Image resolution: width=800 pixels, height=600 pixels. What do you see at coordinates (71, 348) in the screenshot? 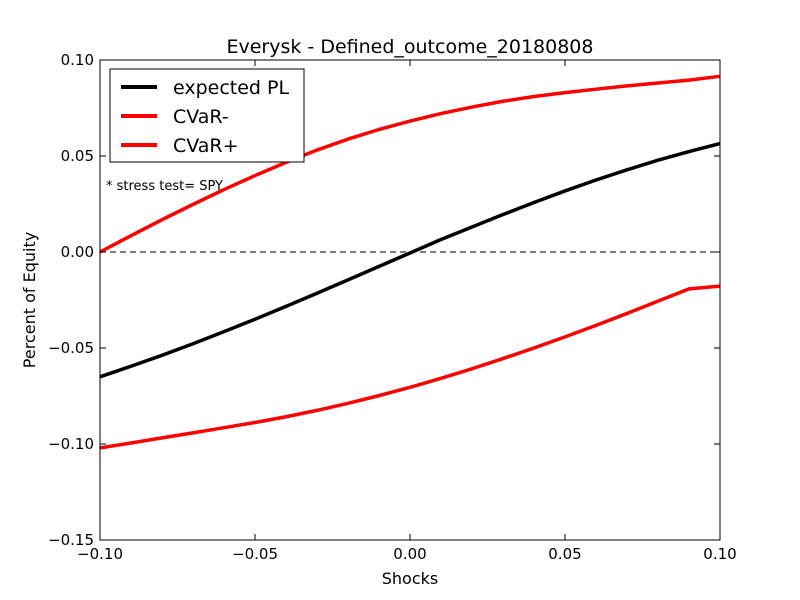
I see `y-tick-label: −0.05` at bounding box center [71, 348].